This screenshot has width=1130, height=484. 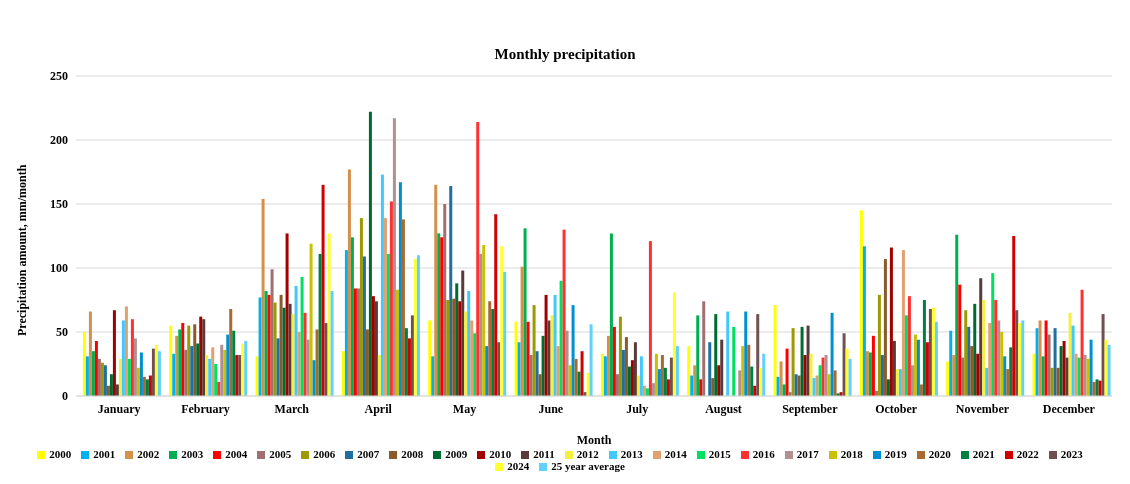 I want to click on x-tick-label: February, so click(x=205, y=408).